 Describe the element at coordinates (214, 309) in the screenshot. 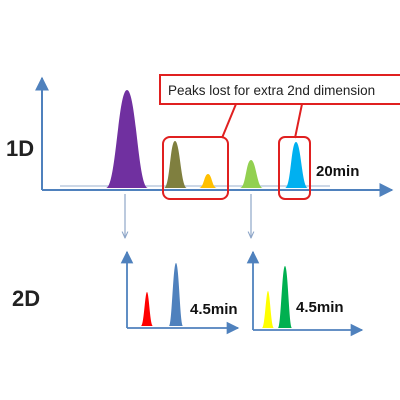

I see `second-dim-left-time-label: 4.5min` at that location.